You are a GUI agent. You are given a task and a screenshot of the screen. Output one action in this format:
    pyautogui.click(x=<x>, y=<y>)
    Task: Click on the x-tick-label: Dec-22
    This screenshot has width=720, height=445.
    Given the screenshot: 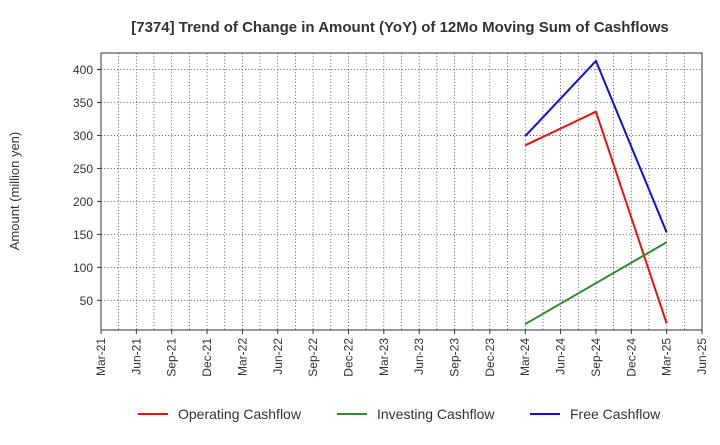 What is the action you would take?
    pyautogui.click(x=348, y=357)
    